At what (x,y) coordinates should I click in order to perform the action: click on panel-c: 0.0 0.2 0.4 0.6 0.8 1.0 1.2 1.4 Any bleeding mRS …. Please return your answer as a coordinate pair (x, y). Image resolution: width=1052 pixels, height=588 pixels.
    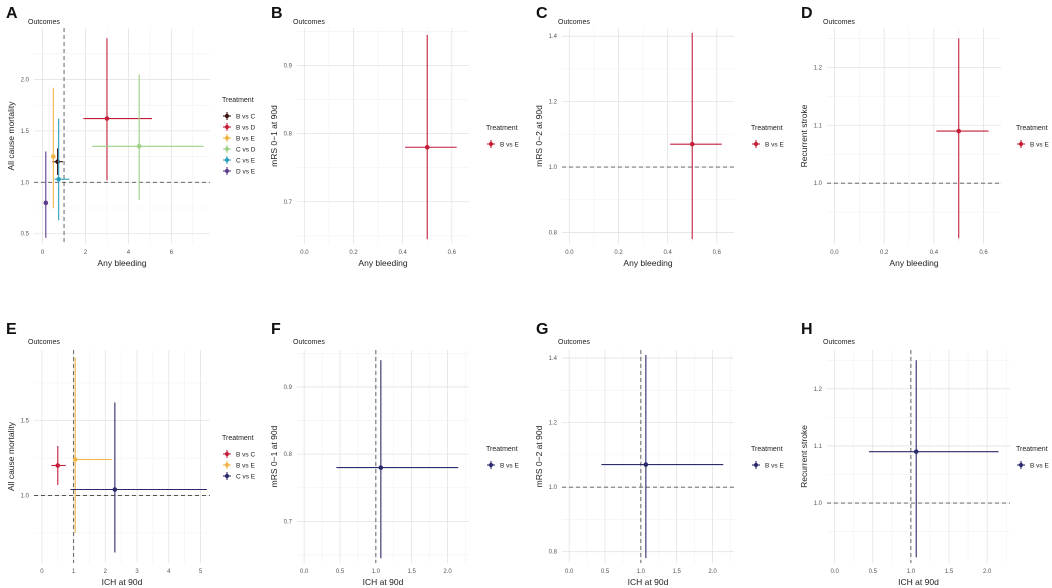
    Looking at the image, I should click on (659, 136).